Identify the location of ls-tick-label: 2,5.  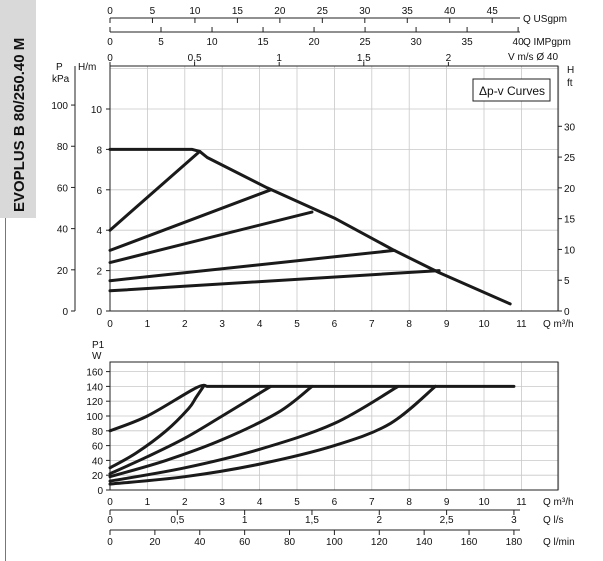
(447, 520).